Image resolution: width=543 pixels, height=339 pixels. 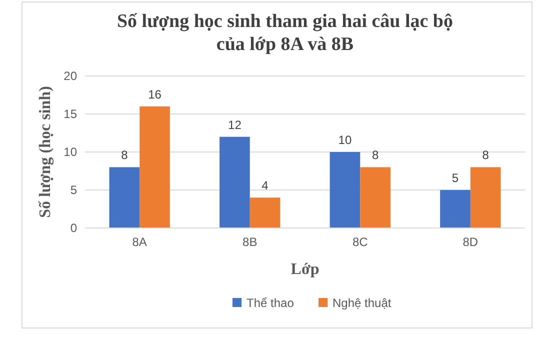 I want to click on y-tick-label: 10, so click(x=71, y=152).